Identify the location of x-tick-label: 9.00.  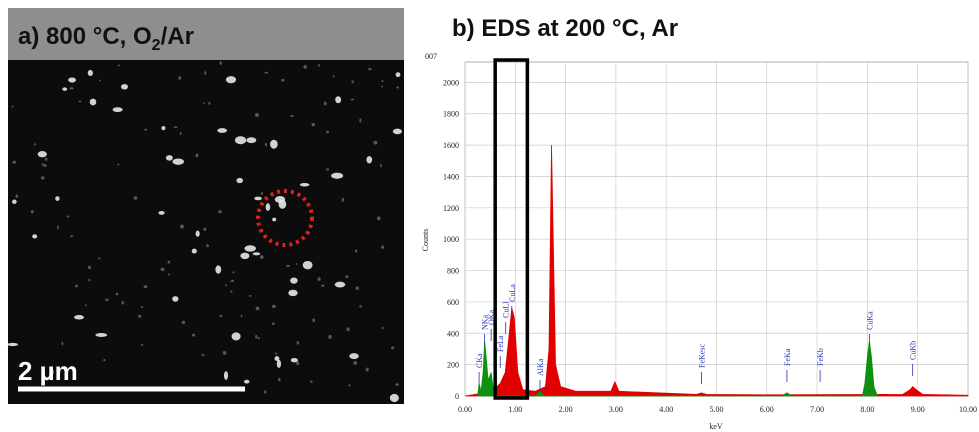
(918, 409).